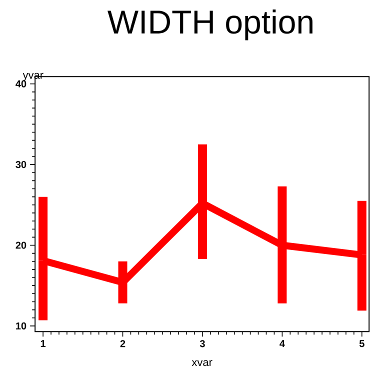 The image size is (380, 380). Describe the element at coordinates (282, 343) in the screenshot. I see `x-tick-label: 4` at that location.